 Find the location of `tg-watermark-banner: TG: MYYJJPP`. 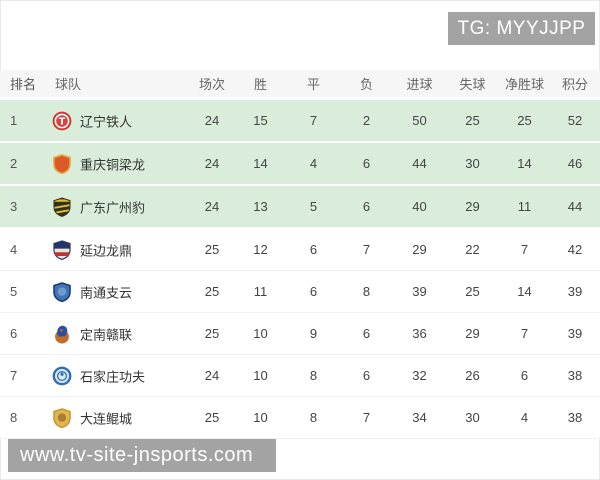

tg-watermark-banner: TG: MYYJJPP is located at coordinates (521, 28).